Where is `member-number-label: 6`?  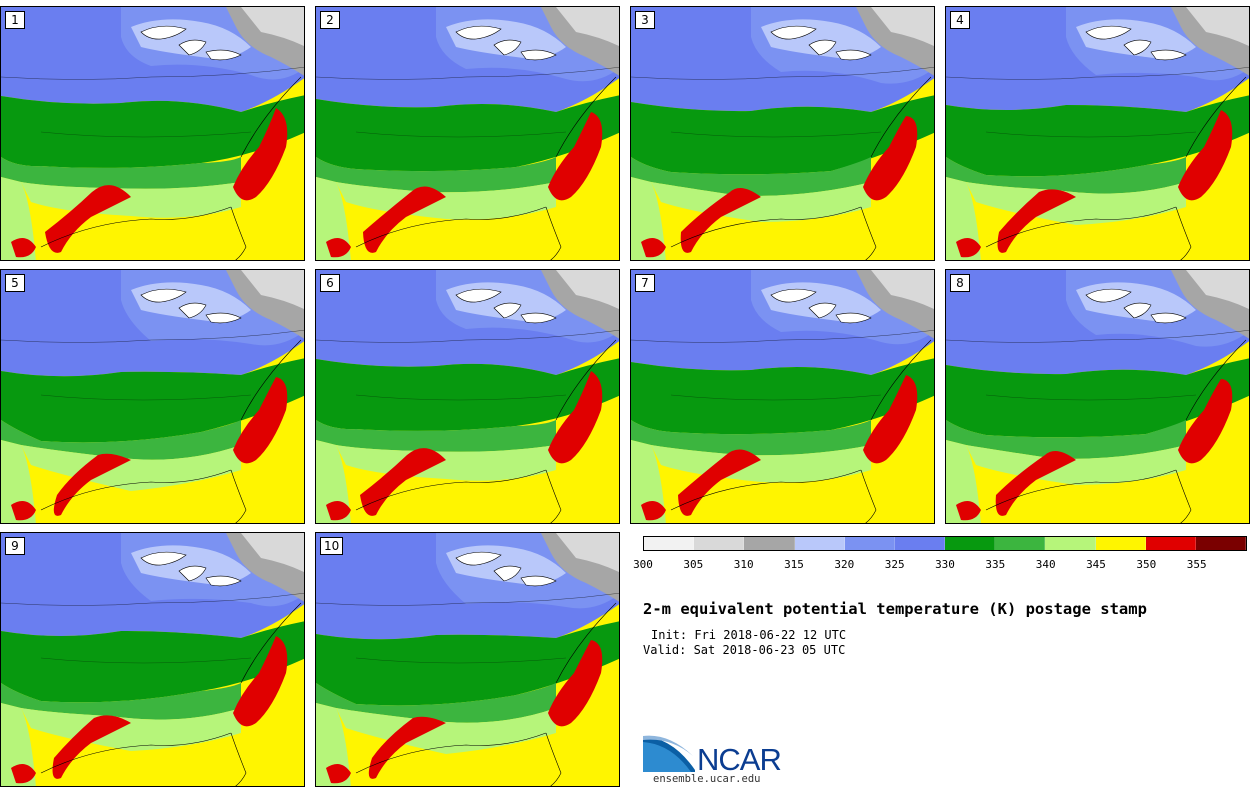 member-number-label: 6 is located at coordinates (330, 283).